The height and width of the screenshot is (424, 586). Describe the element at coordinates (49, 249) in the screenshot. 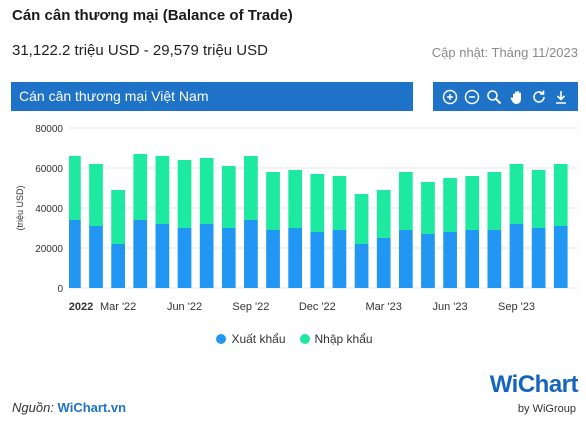

I see `y-tick-label: 20000` at that location.